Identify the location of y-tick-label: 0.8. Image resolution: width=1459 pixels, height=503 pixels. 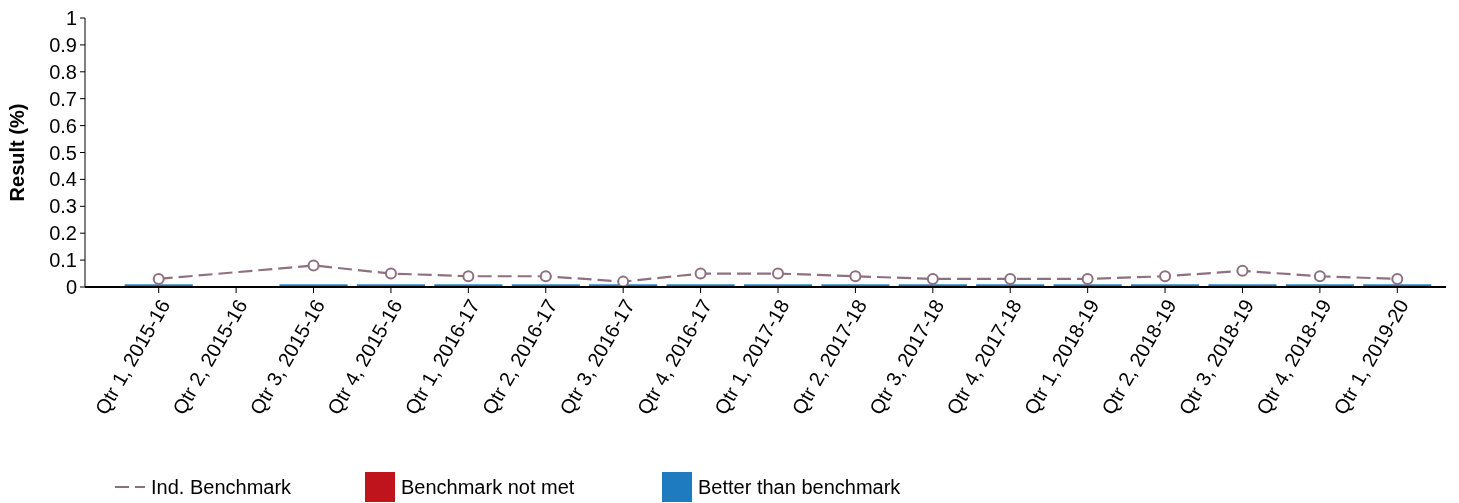
(63, 71).